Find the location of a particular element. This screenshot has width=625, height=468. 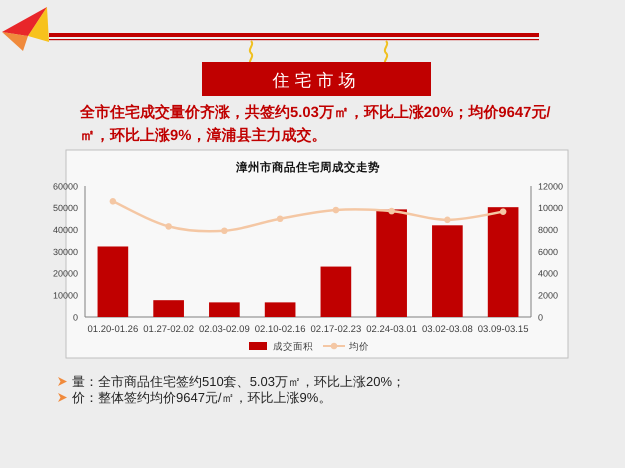

x-tick-label: 03.02-03.08 is located at coordinates (447, 329).